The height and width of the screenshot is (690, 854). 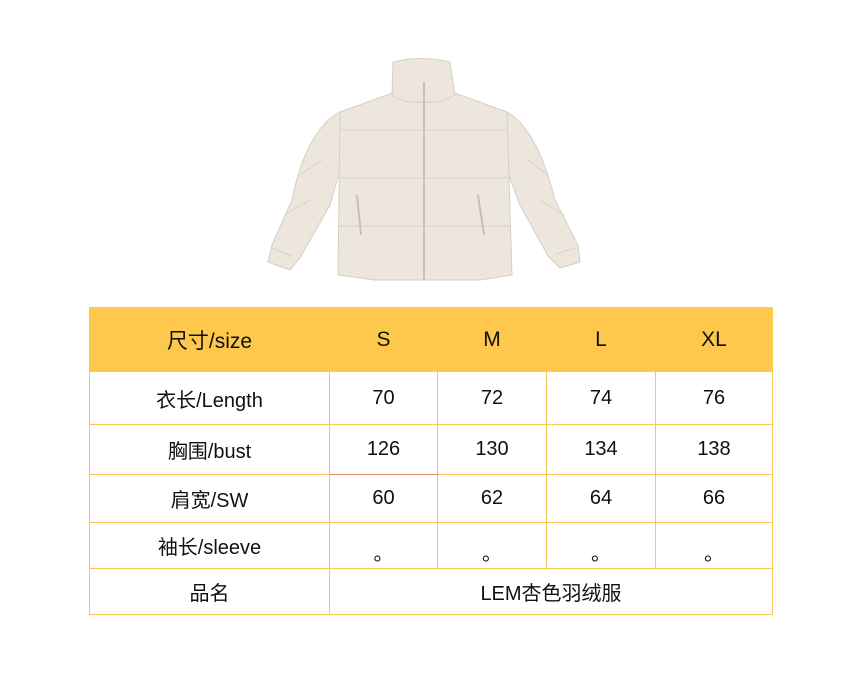 What do you see at coordinates (209, 545) in the screenshot?
I see `row-label: 袖长/sleeve` at bounding box center [209, 545].